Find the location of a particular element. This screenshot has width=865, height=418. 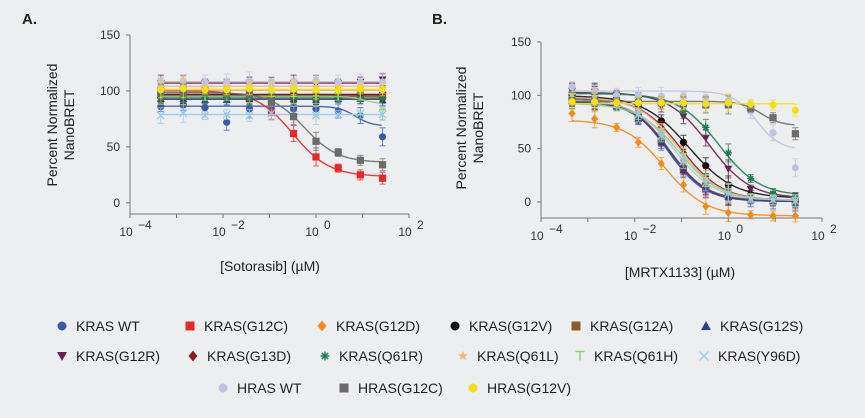

legend-item-kras-y96d: KRAS(Y96D) is located at coordinates (749, 356).